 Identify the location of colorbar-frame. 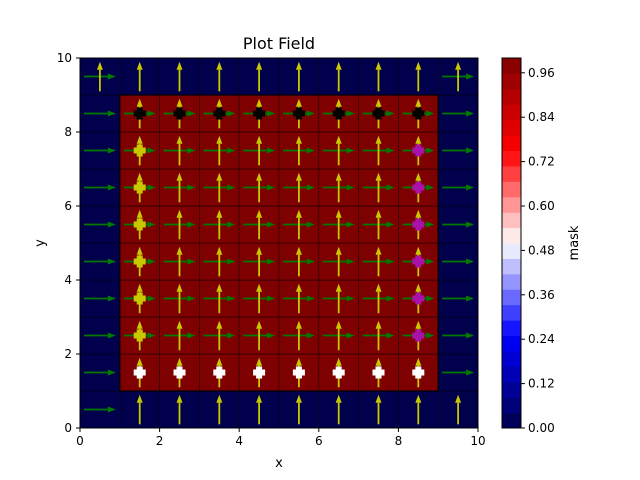
(511, 243).